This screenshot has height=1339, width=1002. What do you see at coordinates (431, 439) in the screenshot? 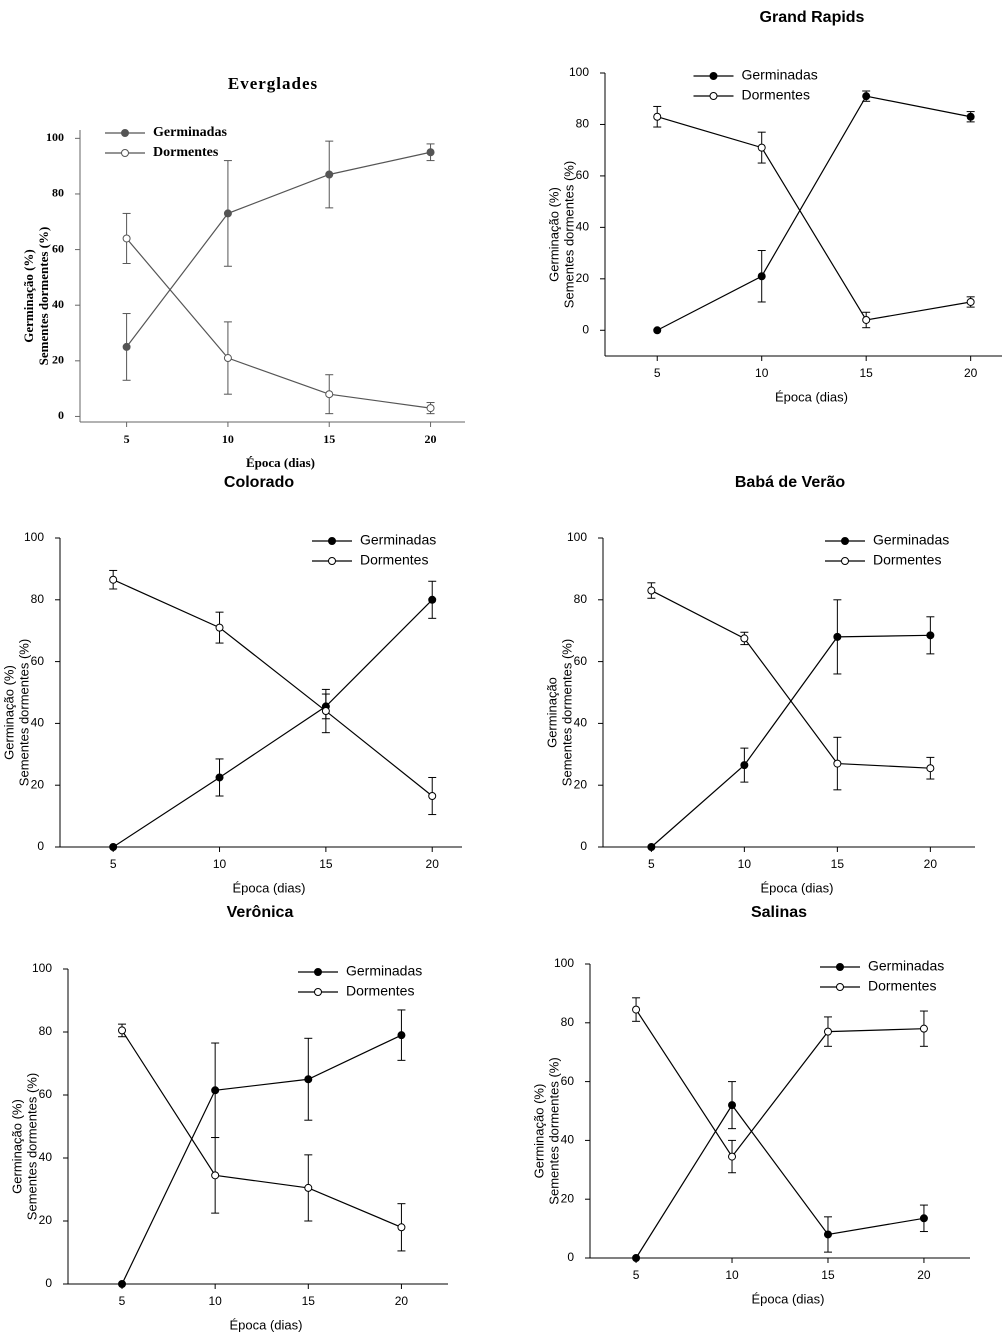
I see `x-tick-label: 20` at bounding box center [431, 439].